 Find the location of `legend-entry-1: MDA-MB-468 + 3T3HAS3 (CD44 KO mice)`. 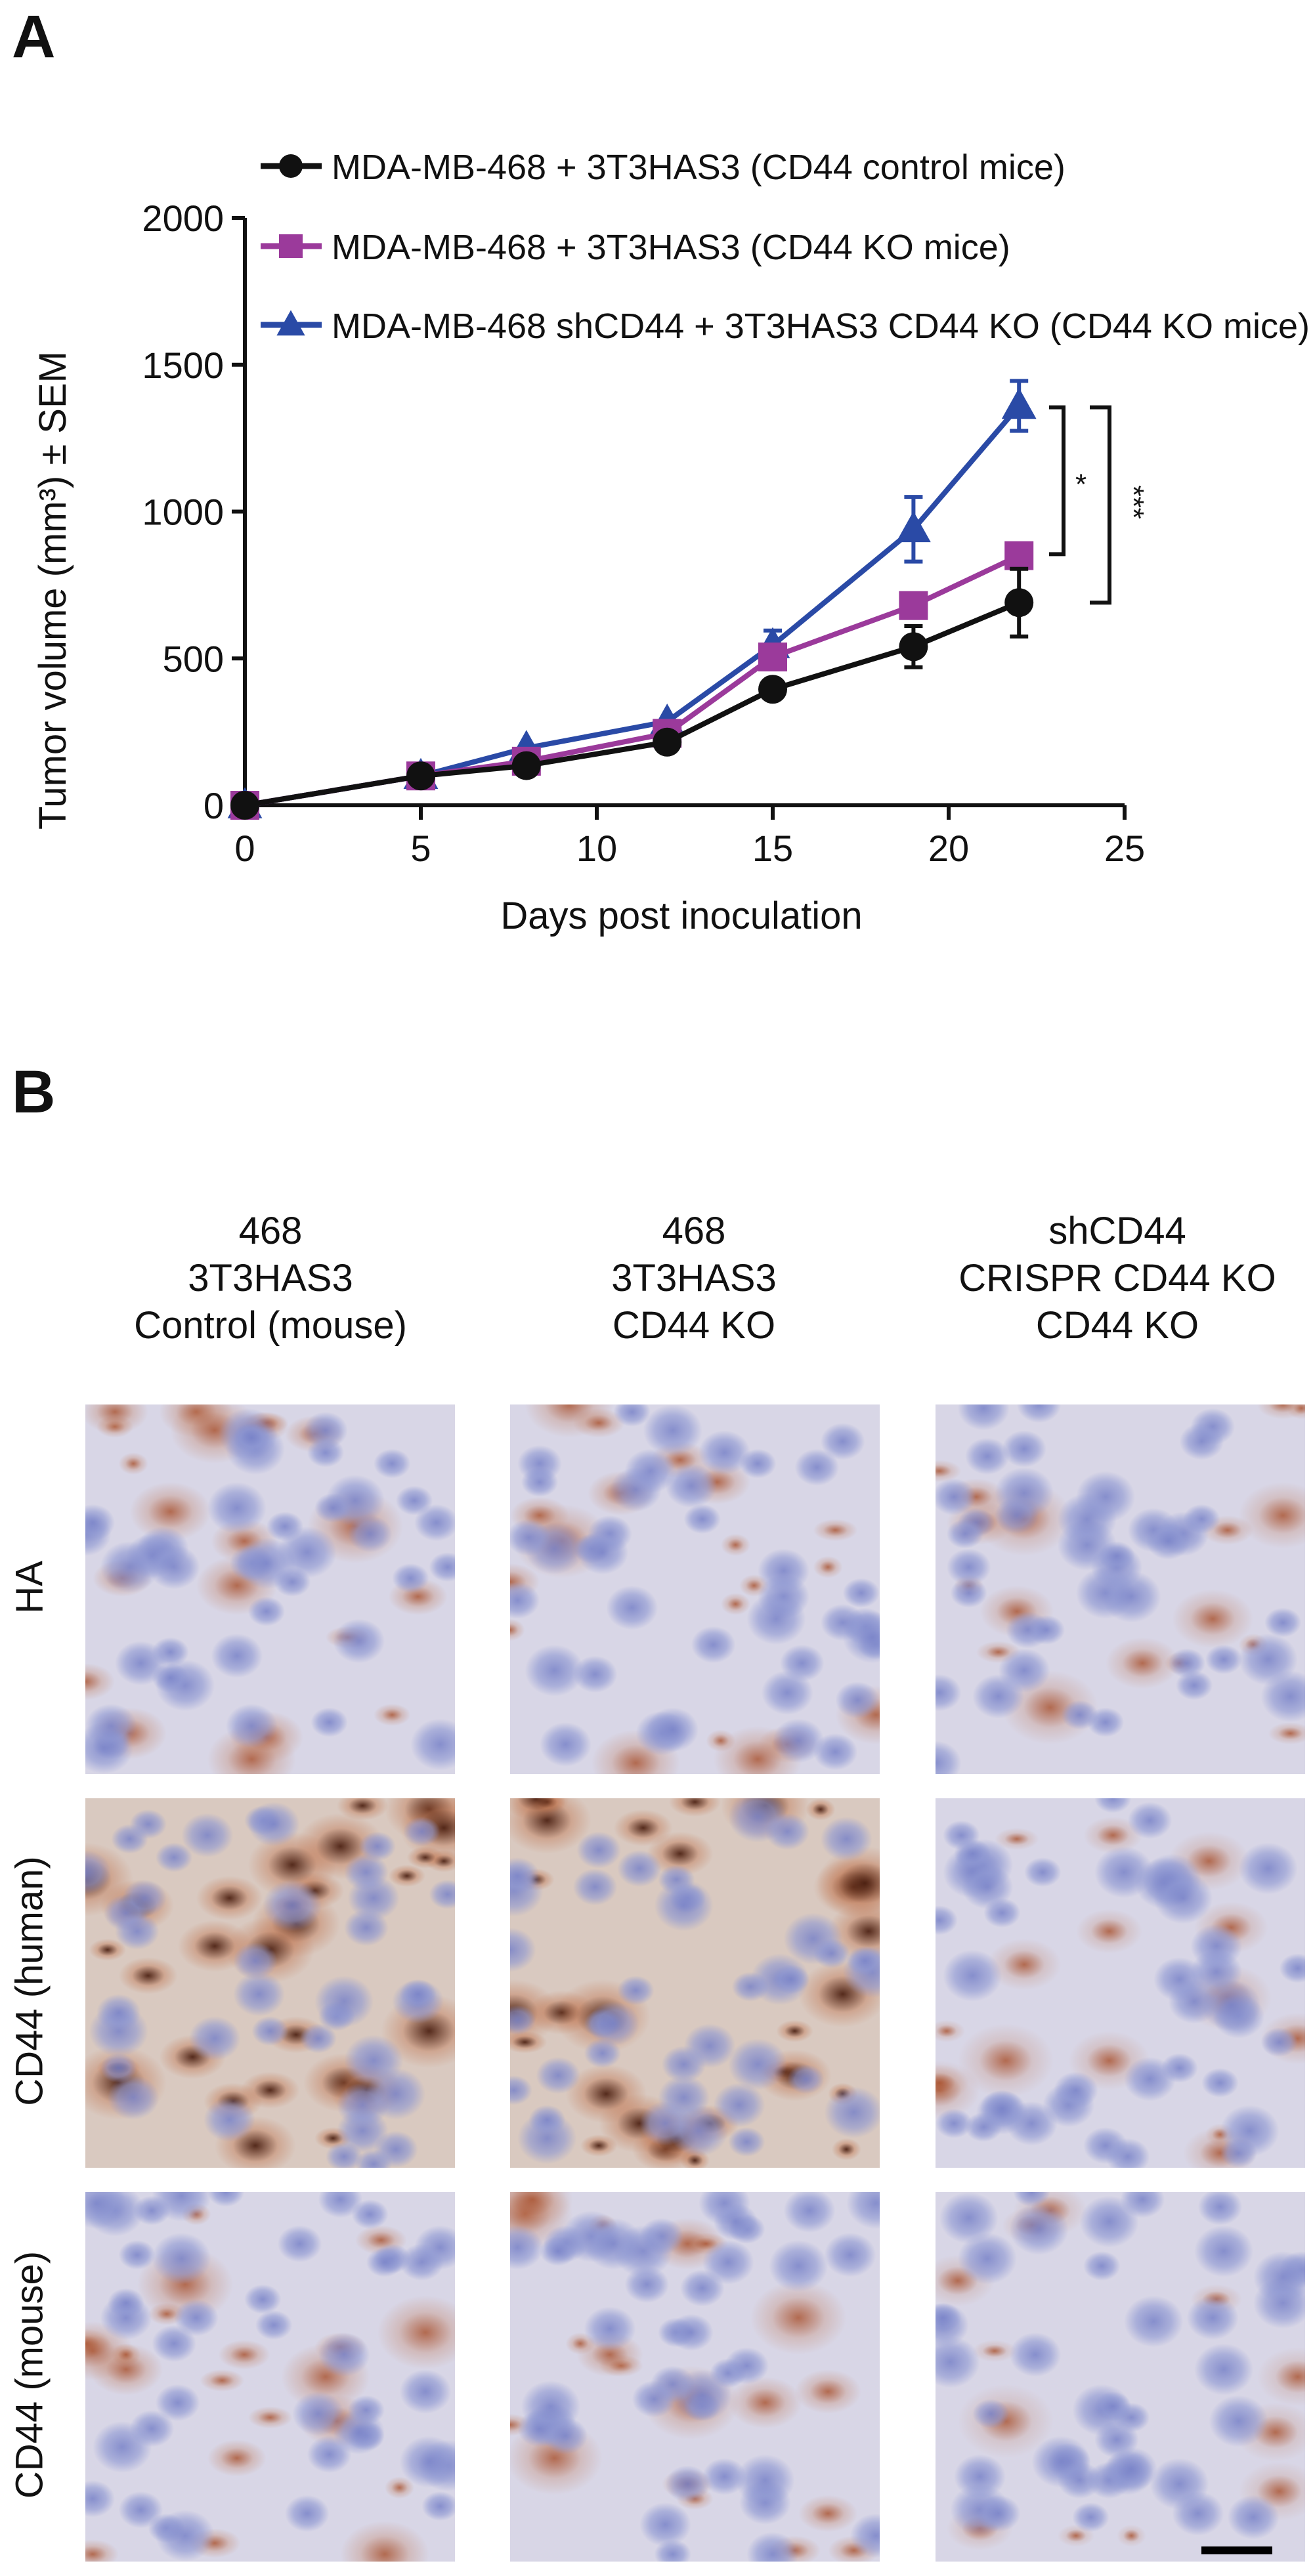

legend-entry-1: MDA-MB-468 + 3T3HAS3 (CD44 KO mice) is located at coordinates (671, 247).